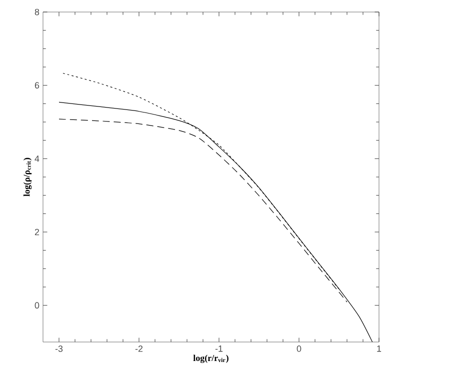 The width and height of the screenshot is (458, 382). I want to click on x-tick-label: 0, so click(299, 349).